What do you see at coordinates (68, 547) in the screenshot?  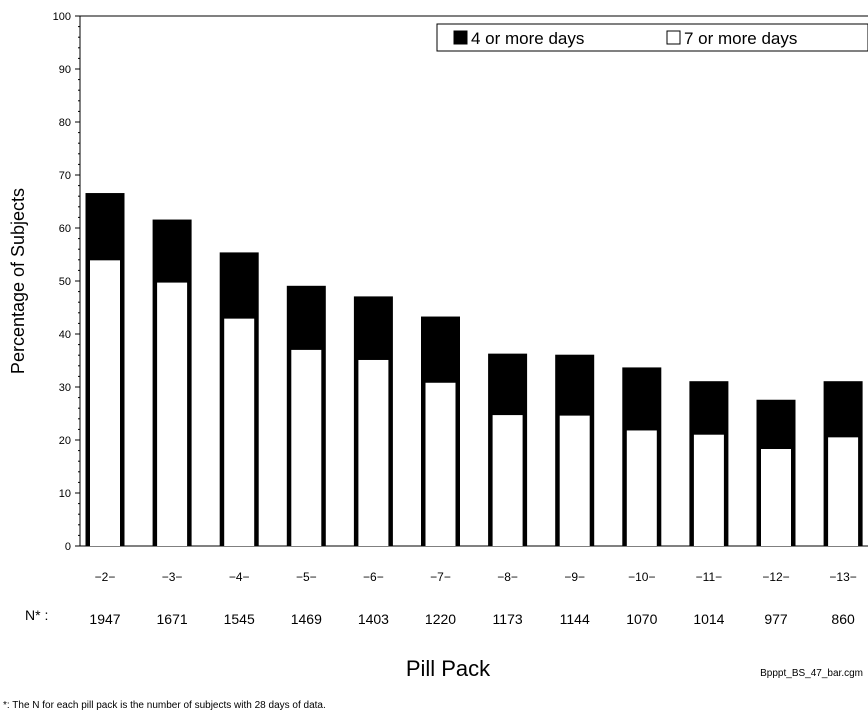 I see `y-tick-label: 0` at bounding box center [68, 547].